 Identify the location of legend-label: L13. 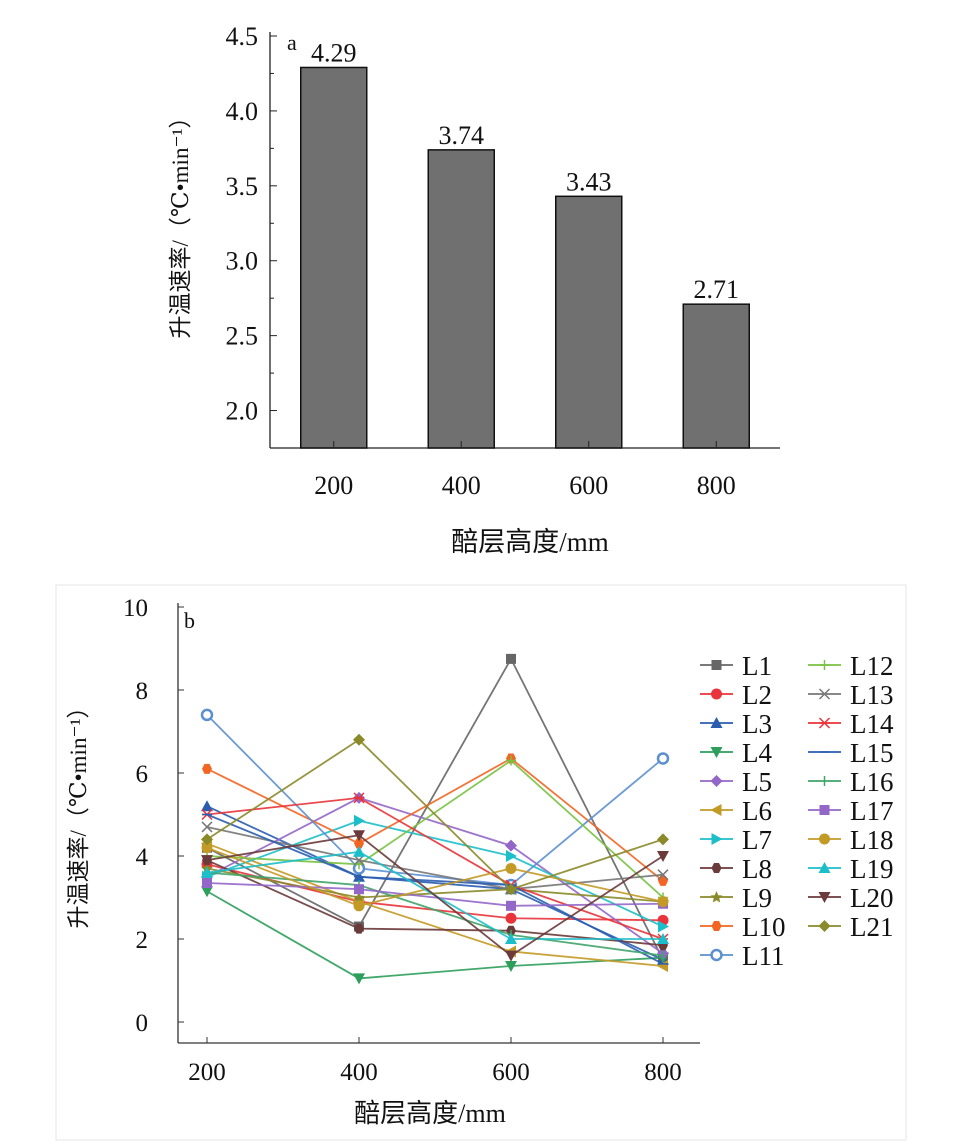
(872, 695).